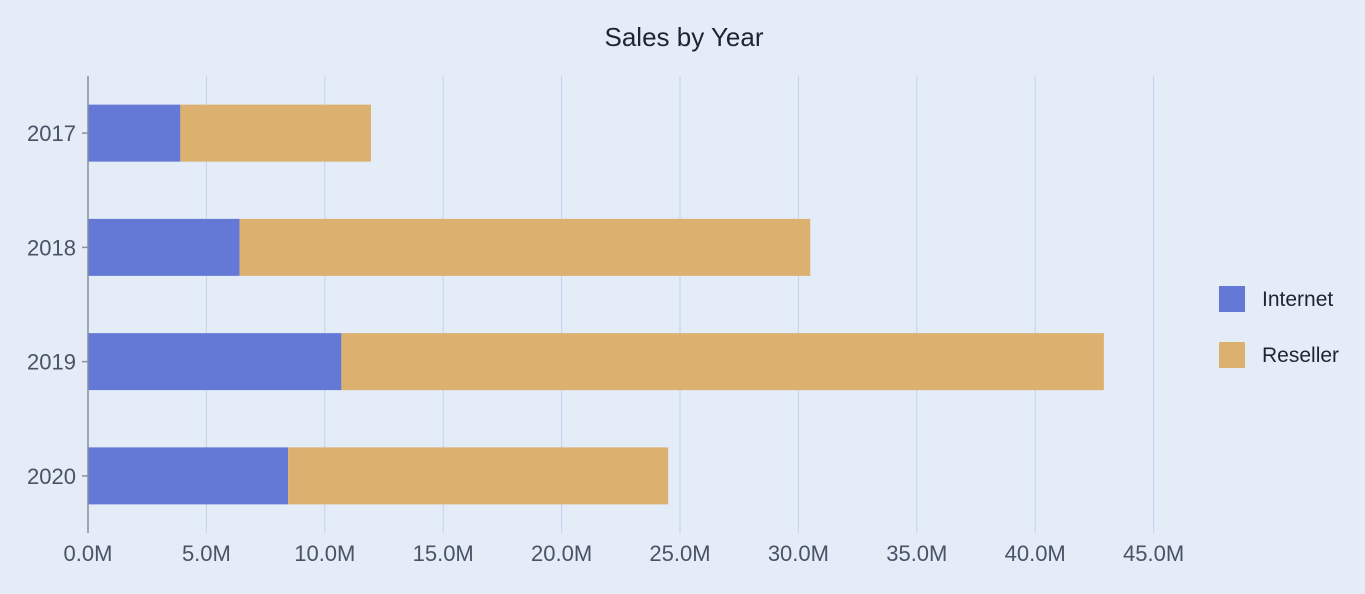 Image resolution: width=1365 pixels, height=594 pixels. Describe the element at coordinates (443, 553) in the screenshot. I see `x-tick-label: 15.0M` at that location.